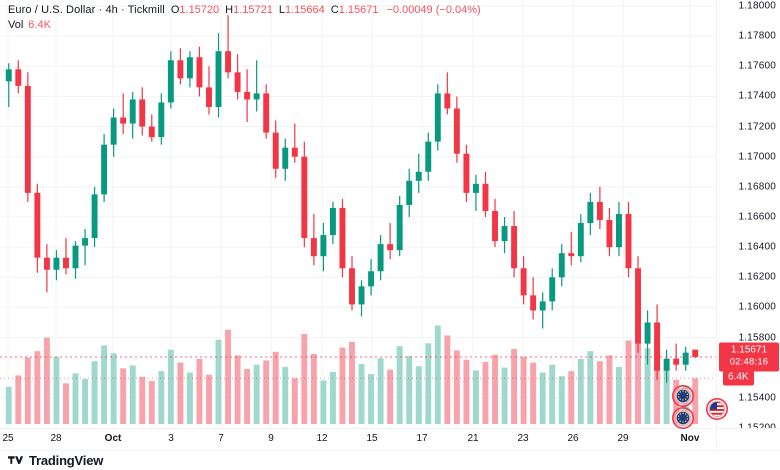 Image resolution: width=780 pixels, height=470 pixels. What do you see at coordinates (322, 438) in the screenshot?
I see `time-tick-label: 12` at bounding box center [322, 438].